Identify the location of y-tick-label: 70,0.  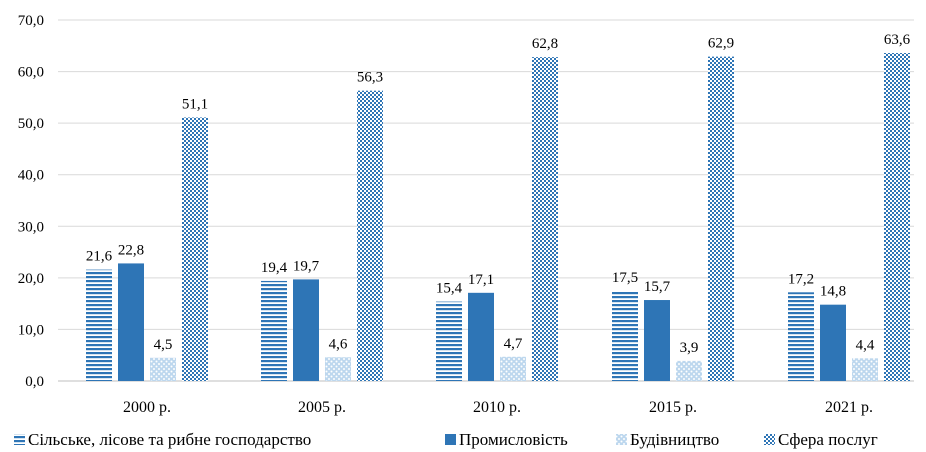
(31, 21).